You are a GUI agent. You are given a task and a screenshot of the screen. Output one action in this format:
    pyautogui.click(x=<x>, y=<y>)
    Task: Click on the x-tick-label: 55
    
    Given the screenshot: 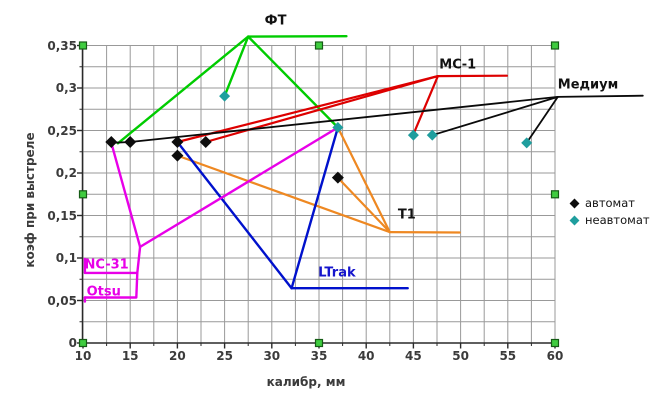 What is the action you would take?
    pyautogui.click(x=508, y=356)
    